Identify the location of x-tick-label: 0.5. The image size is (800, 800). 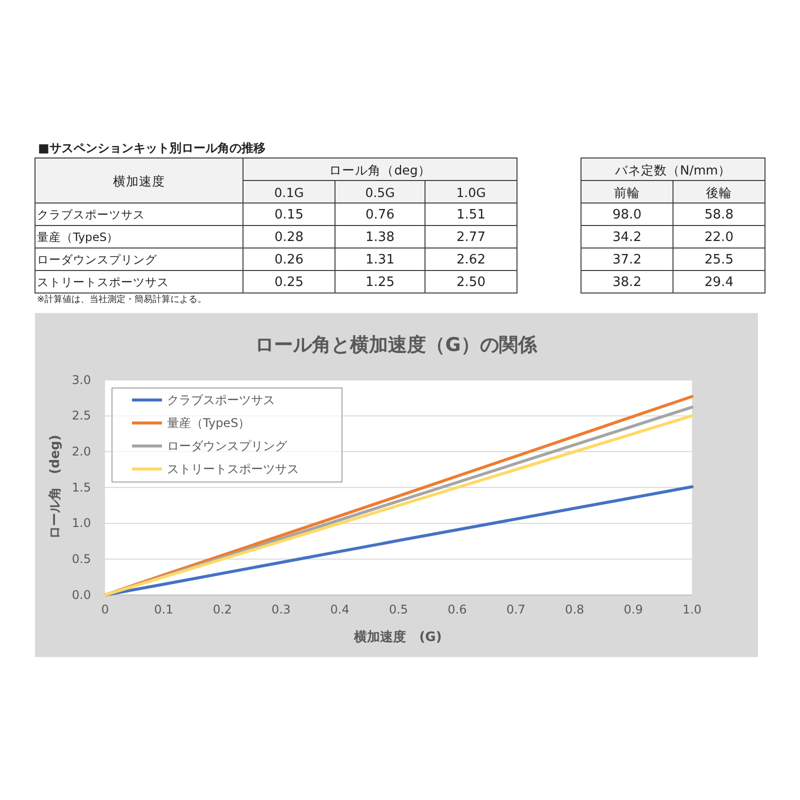
(398, 609).